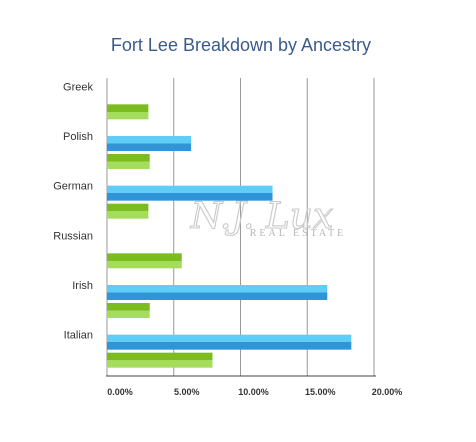  Describe the element at coordinates (320, 392) in the screenshot. I see `x-tick-label-15-00: 15.00%` at that location.